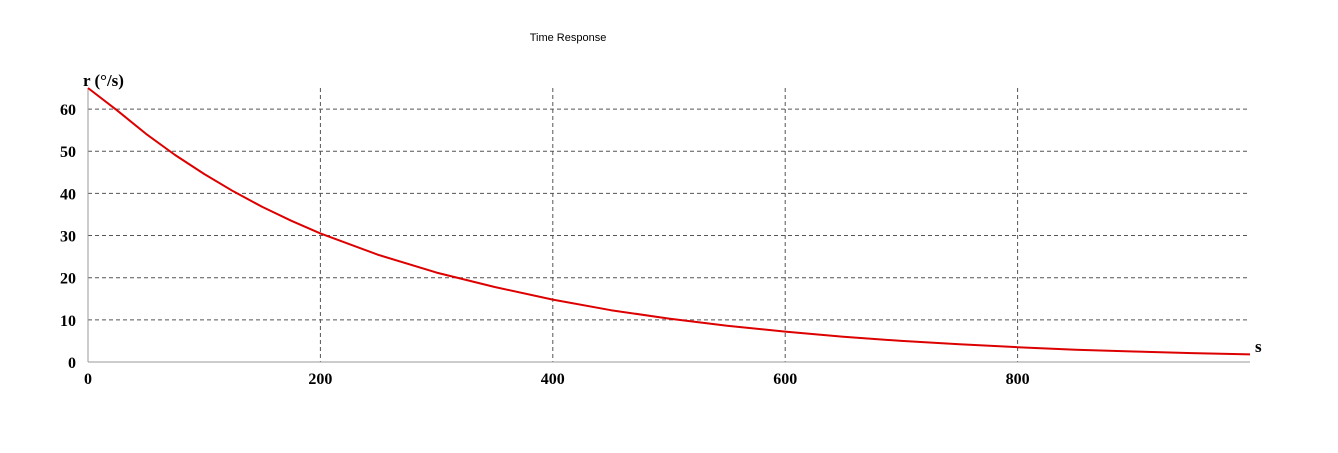  What do you see at coordinates (553, 379) in the screenshot?
I see `x-tick-label: 400` at bounding box center [553, 379].